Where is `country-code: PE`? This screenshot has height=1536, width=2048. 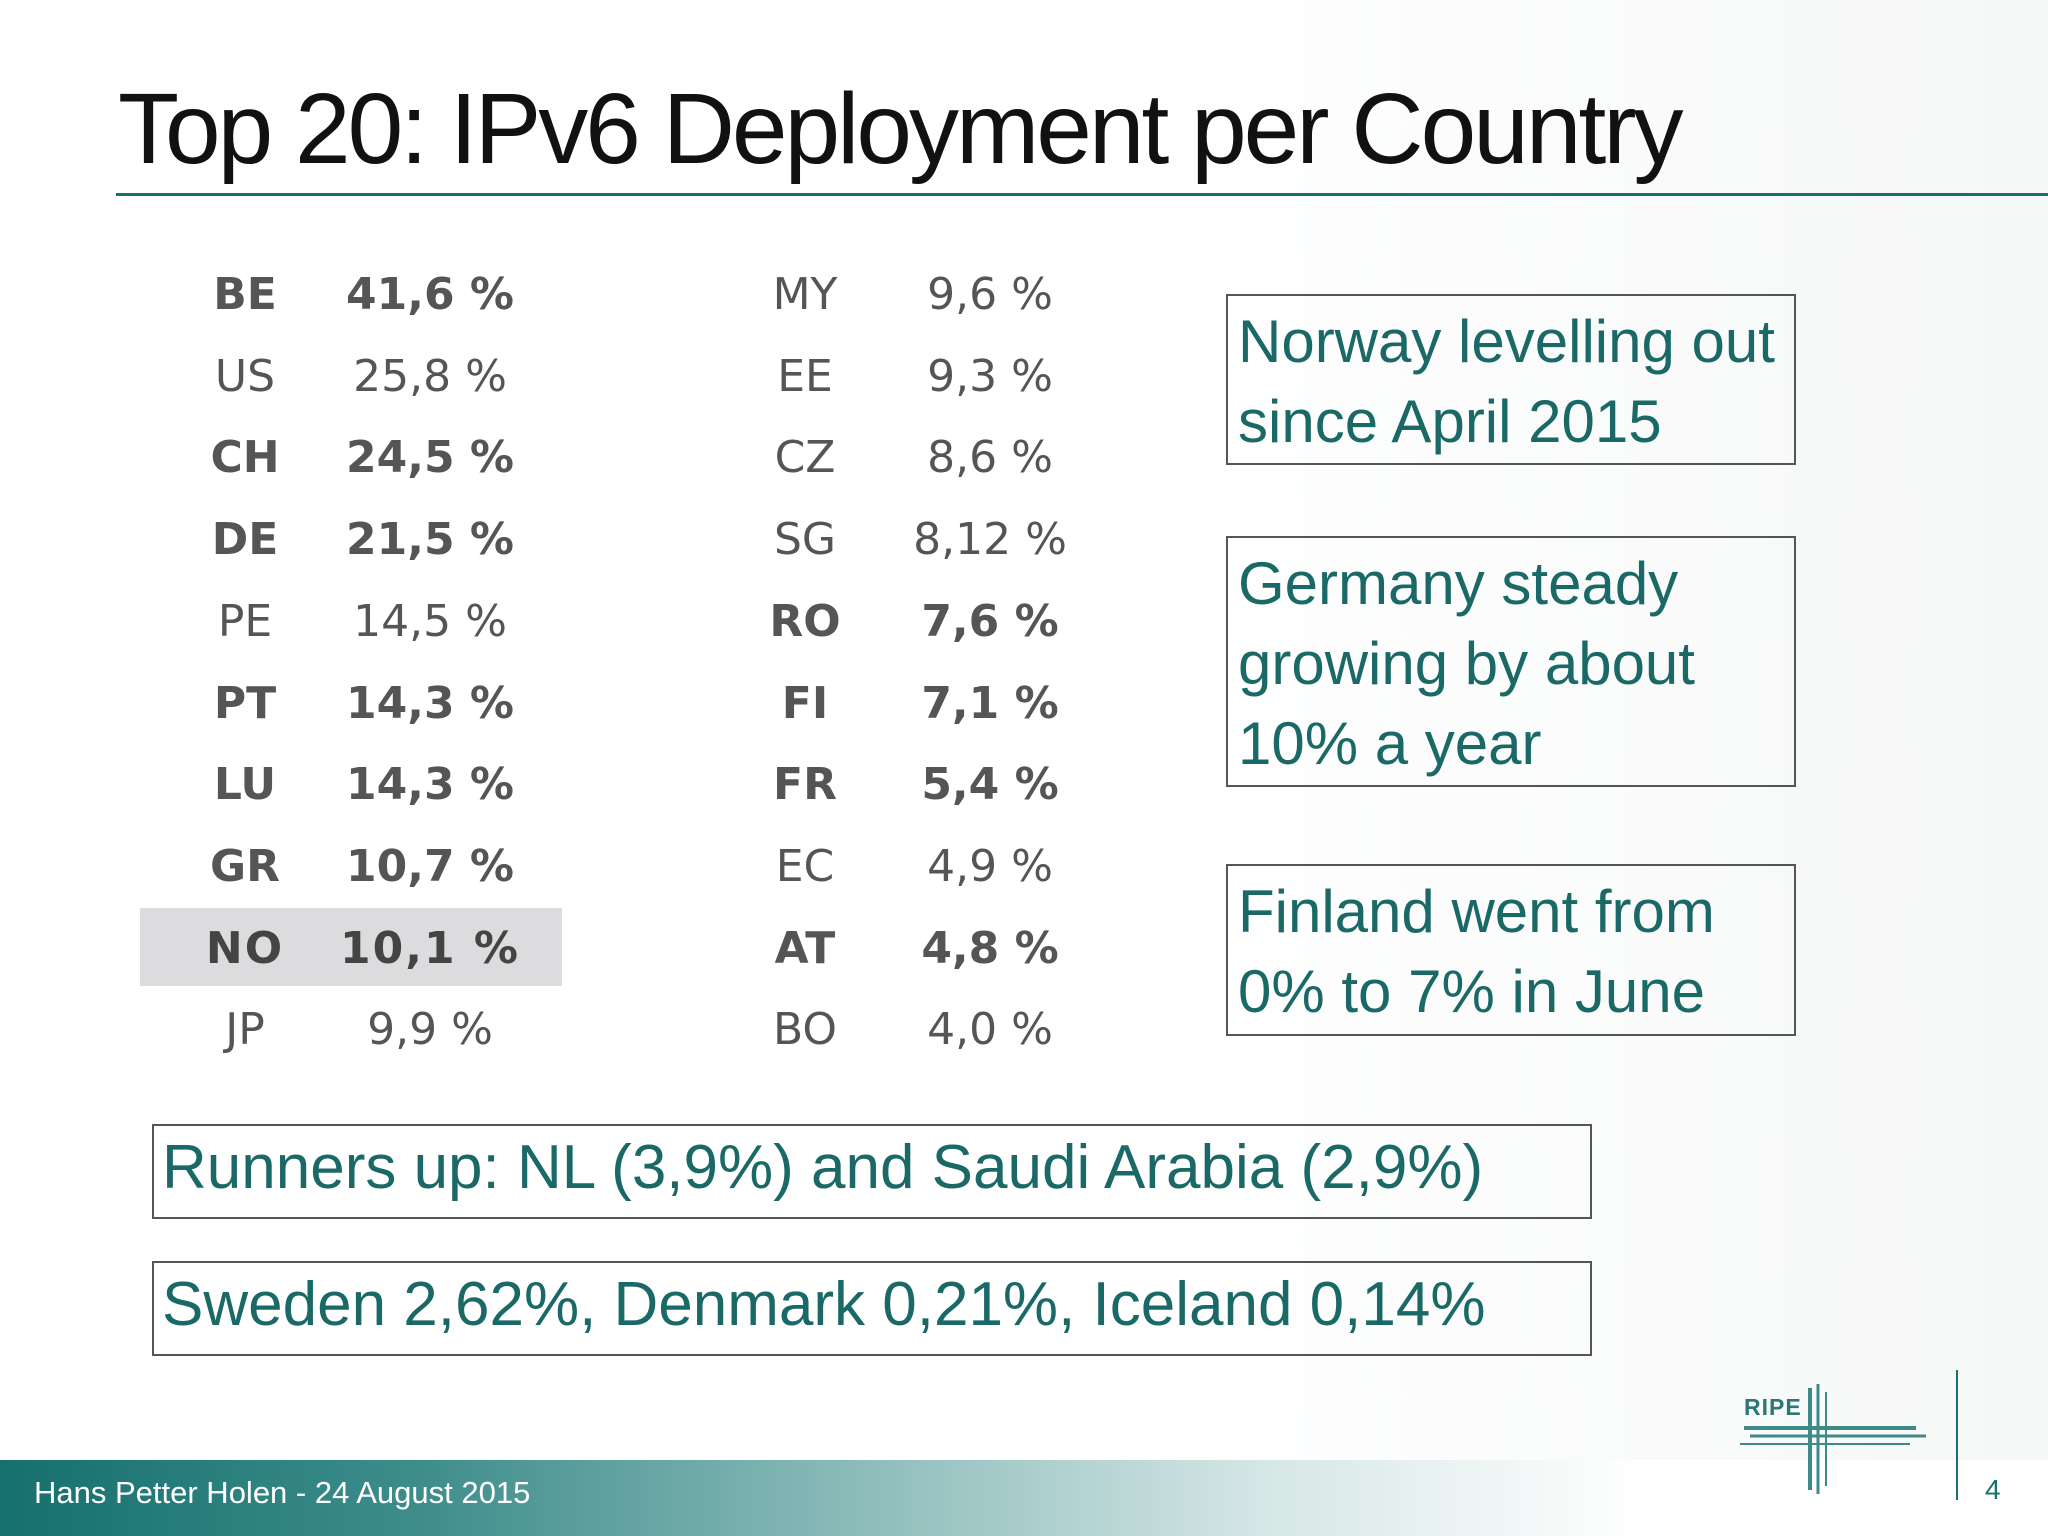 country-code: PE is located at coordinates (245, 621).